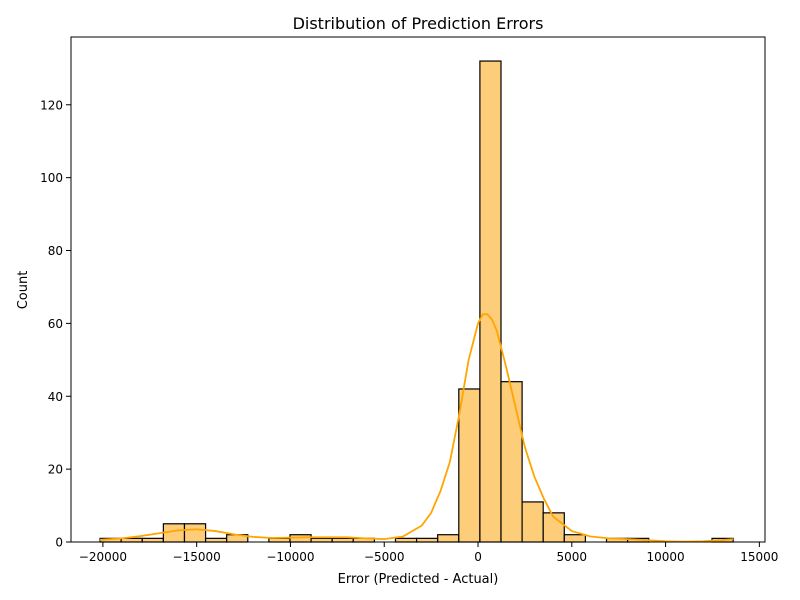 The image size is (800, 600). Describe the element at coordinates (103, 557) in the screenshot. I see `x-tick-label: −20000` at that location.